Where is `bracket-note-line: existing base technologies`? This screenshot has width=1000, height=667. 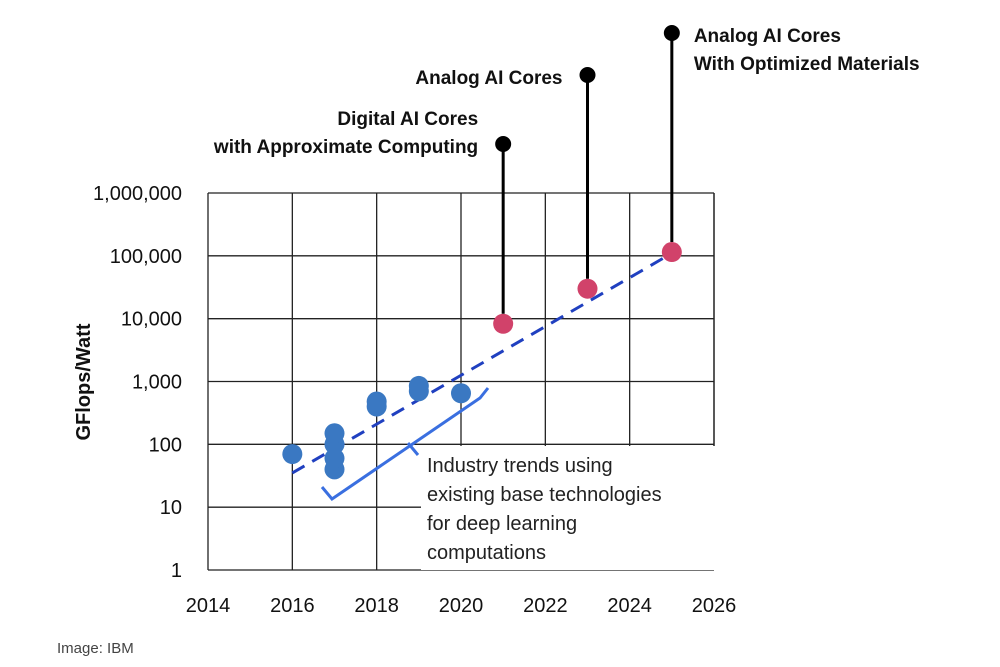 bracket-note-line: existing base technologies is located at coordinates (544, 495).